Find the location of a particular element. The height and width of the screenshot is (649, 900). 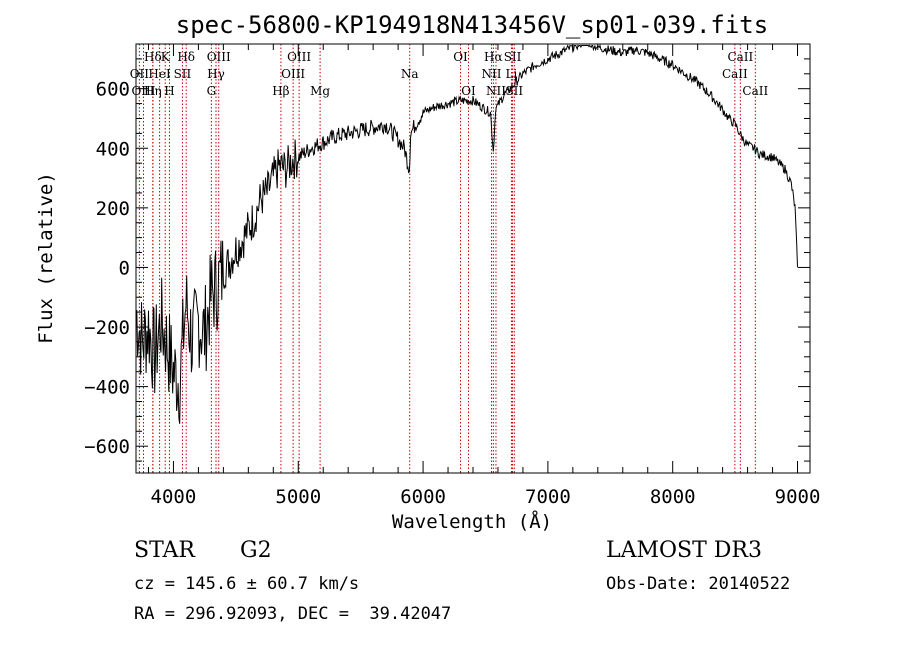

spectral-line-label: Li is located at coordinates (512, 74).